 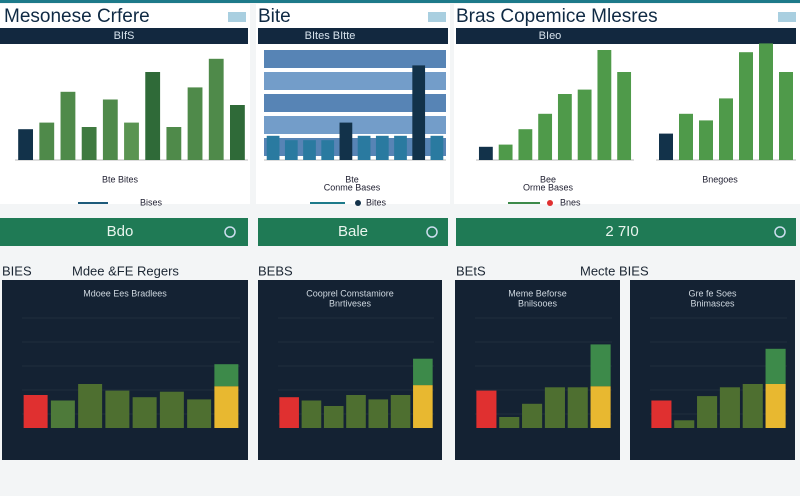 What do you see at coordinates (330, 36) in the screenshot?
I see `header-label: BItes BItte` at bounding box center [330, 36].